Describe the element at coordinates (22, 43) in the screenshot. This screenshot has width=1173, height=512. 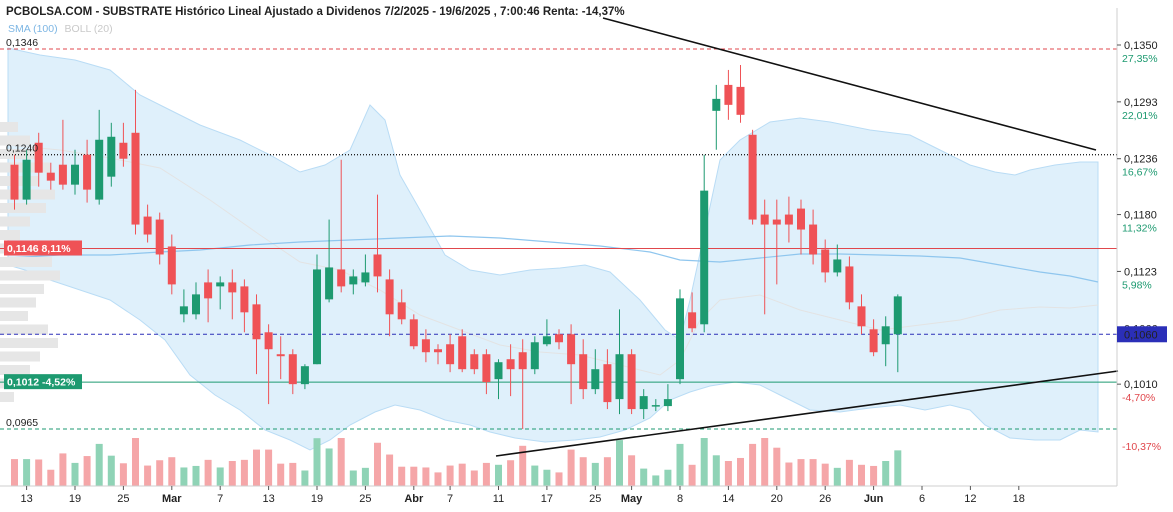
I see `level-label: 0,1346` at that location.